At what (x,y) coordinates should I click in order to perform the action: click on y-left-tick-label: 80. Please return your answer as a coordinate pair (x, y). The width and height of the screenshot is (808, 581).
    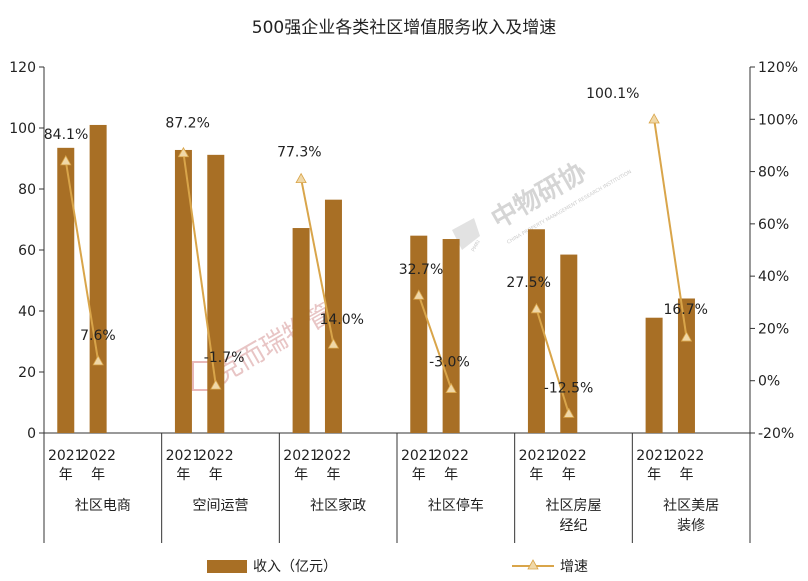
    Looking at the image, I should click on (27, 190).